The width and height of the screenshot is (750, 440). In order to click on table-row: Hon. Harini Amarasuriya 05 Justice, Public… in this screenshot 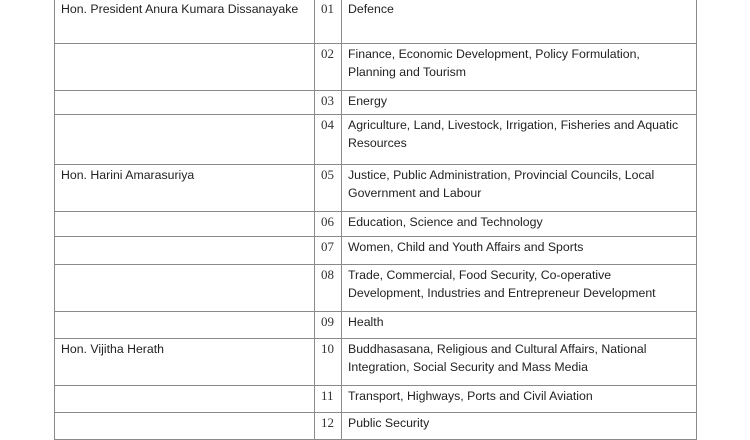, I will do `click(375, 188)`.